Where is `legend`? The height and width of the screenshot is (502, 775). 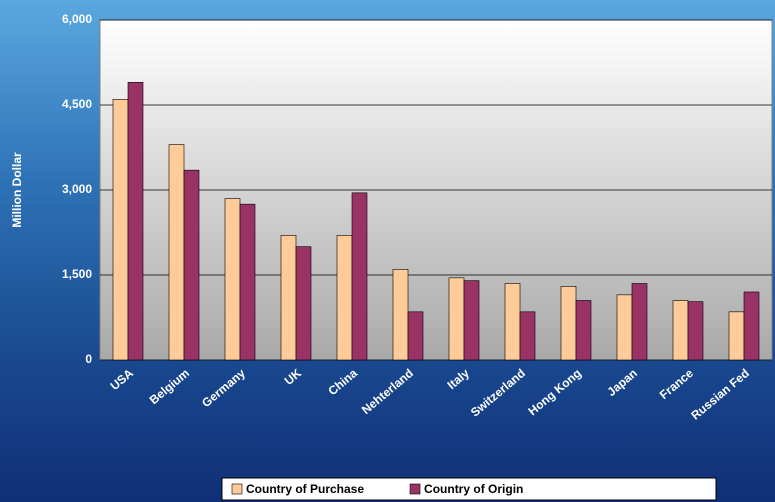 legend is located at coordinates (469, 489).